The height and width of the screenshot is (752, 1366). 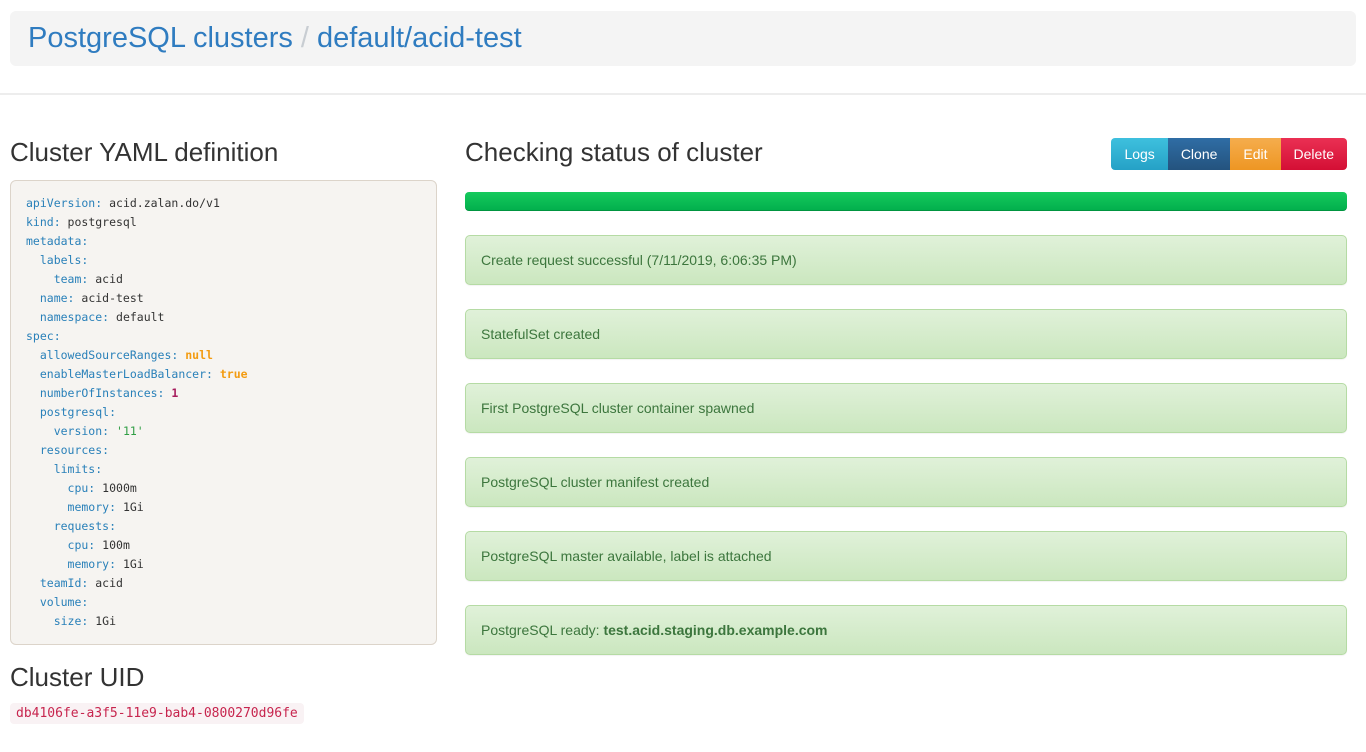 What do you see at coordinates (81, 488) in the screenshot?
I see `yaml-line: cpu: 1000m` at bounding box center [81, 488].